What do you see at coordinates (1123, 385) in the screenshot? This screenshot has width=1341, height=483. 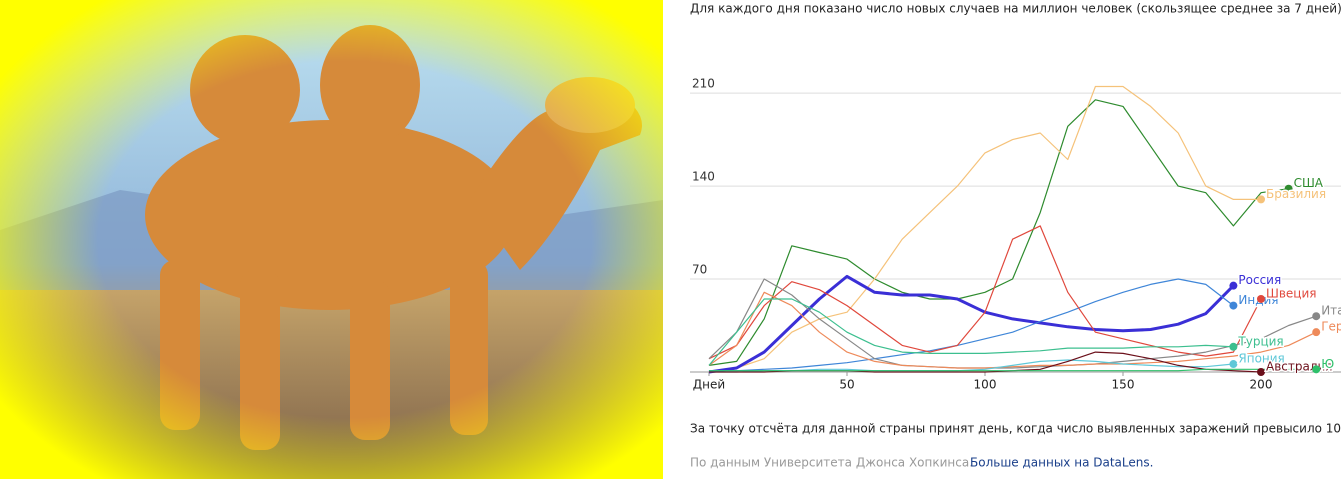 I see `x-tick-label: 150` at bounding box center [1123, 385].